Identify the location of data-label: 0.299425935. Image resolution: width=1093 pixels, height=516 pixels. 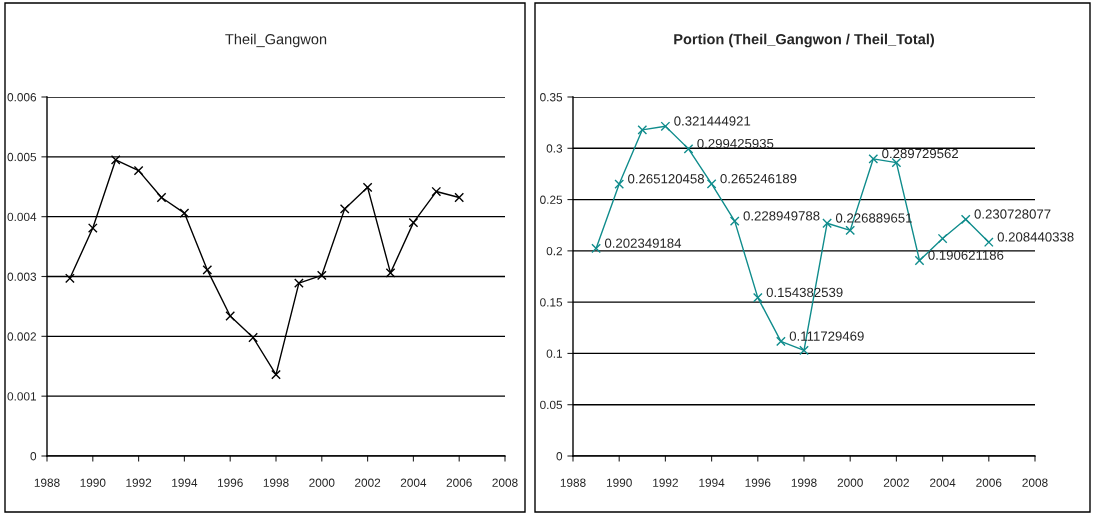
(735, 143).